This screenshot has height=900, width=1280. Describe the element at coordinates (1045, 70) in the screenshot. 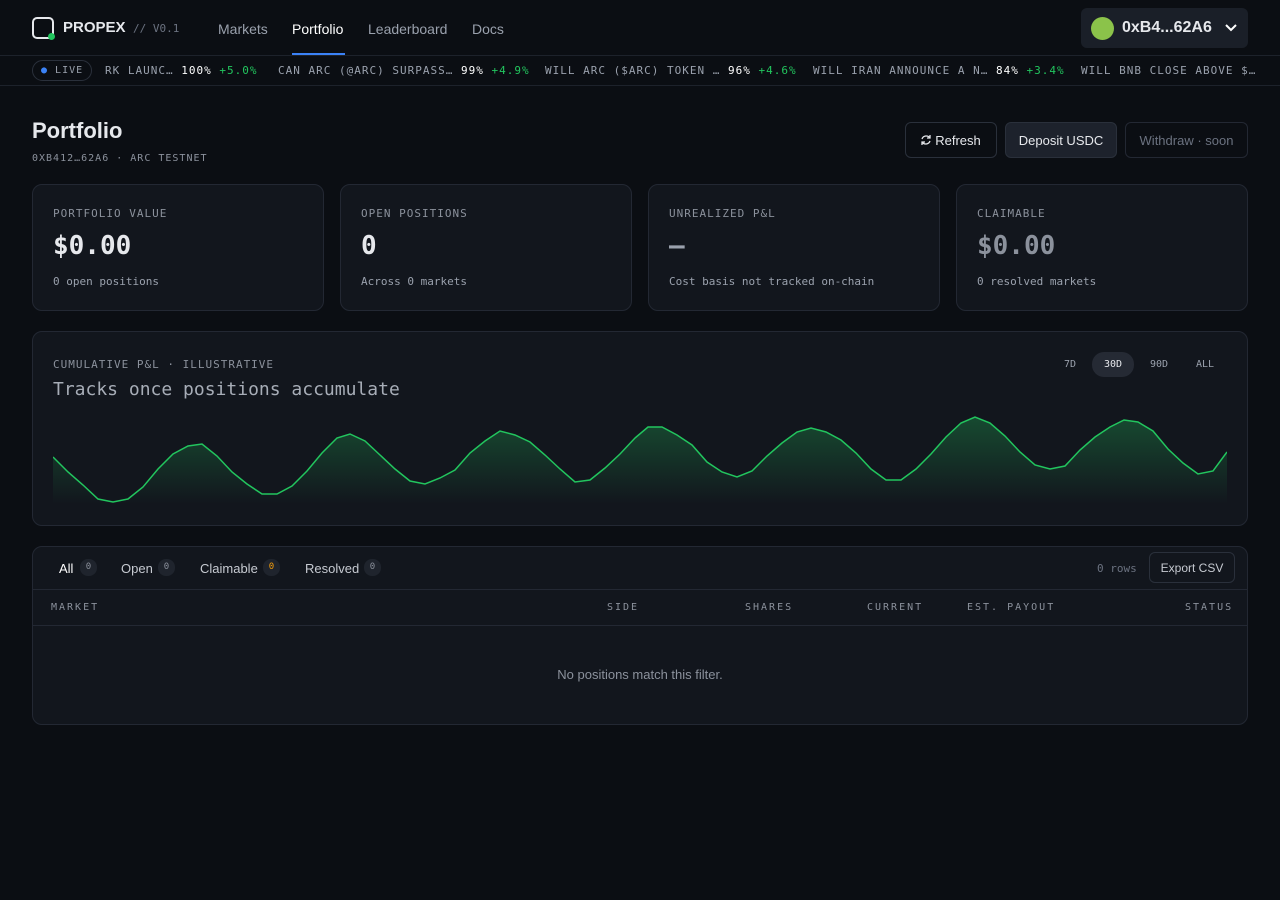

I see `ticker-change: +3.4%` at that location.